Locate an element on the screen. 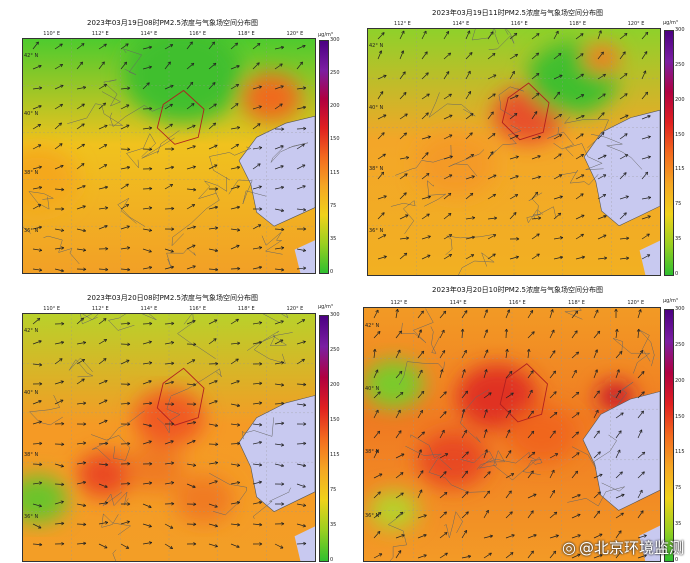  watermark-text: @北京环境监测 is located at coordinates (631, 548).